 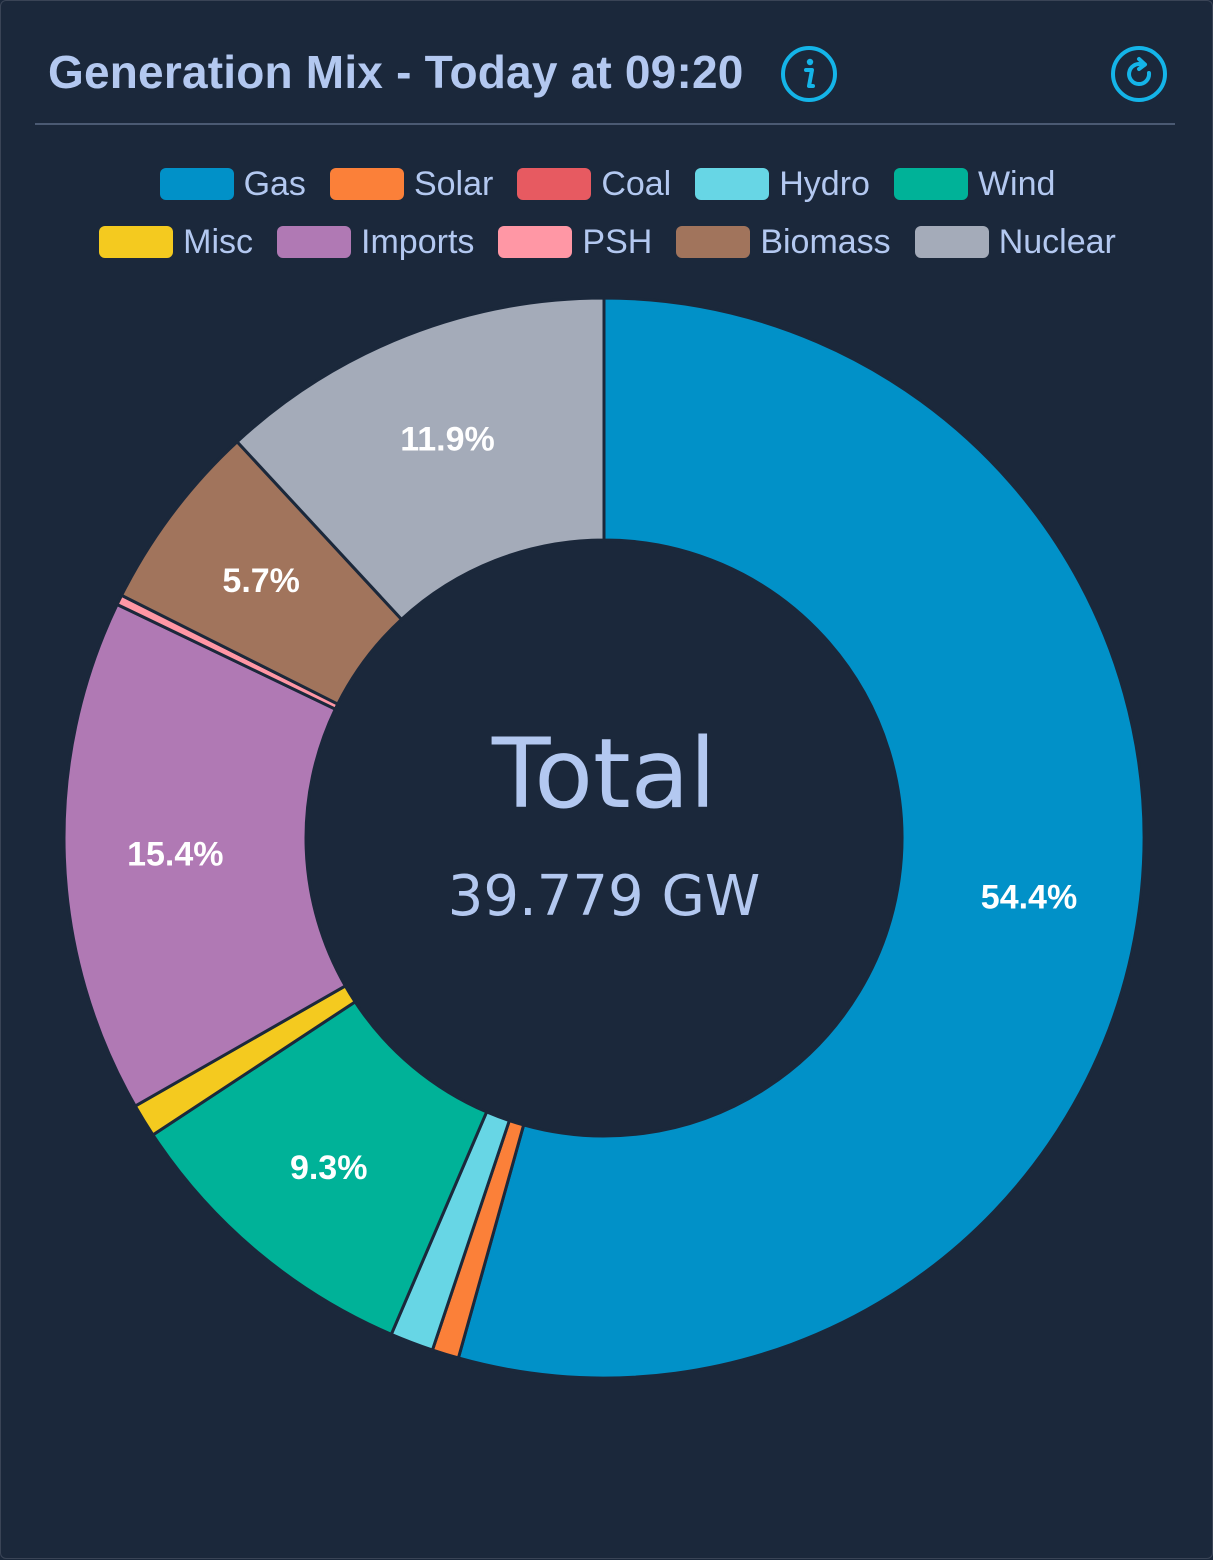 I want to click on card-header: Generation Mix - Today at 09:20, so click(x=605, y=63).